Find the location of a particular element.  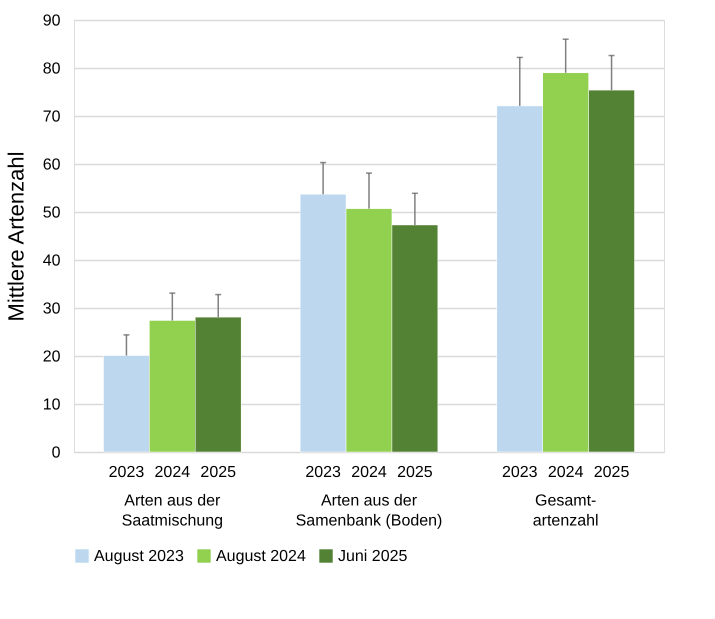

y-tick-label: 20 is located at coordinates (51, 357).